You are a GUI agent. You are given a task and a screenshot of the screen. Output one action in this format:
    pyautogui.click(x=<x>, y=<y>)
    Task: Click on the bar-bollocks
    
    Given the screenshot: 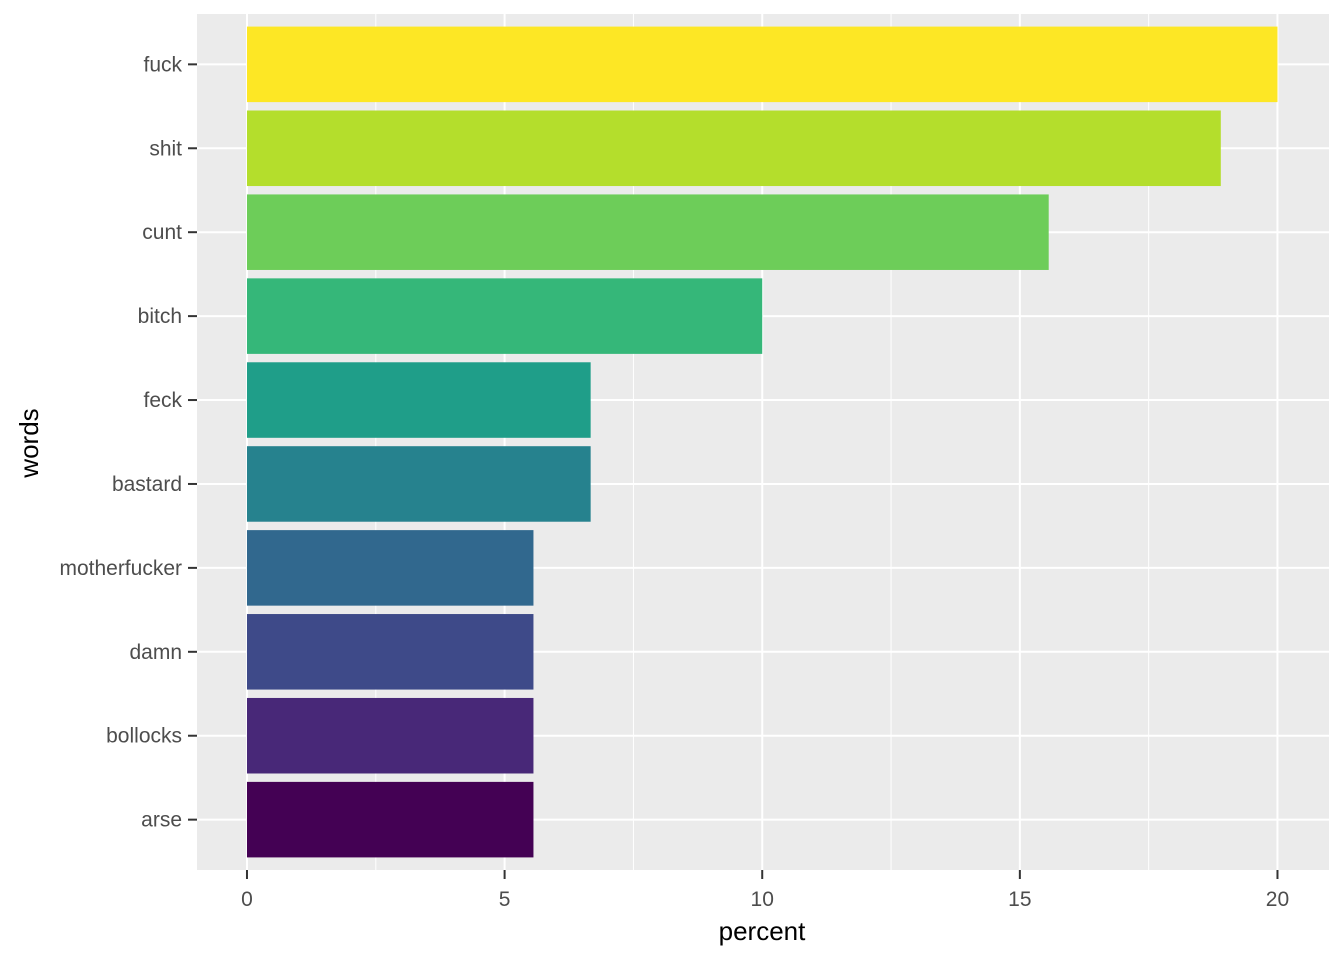 What is the action you would take?
    pyautogui.click(x=390, y=735)
    